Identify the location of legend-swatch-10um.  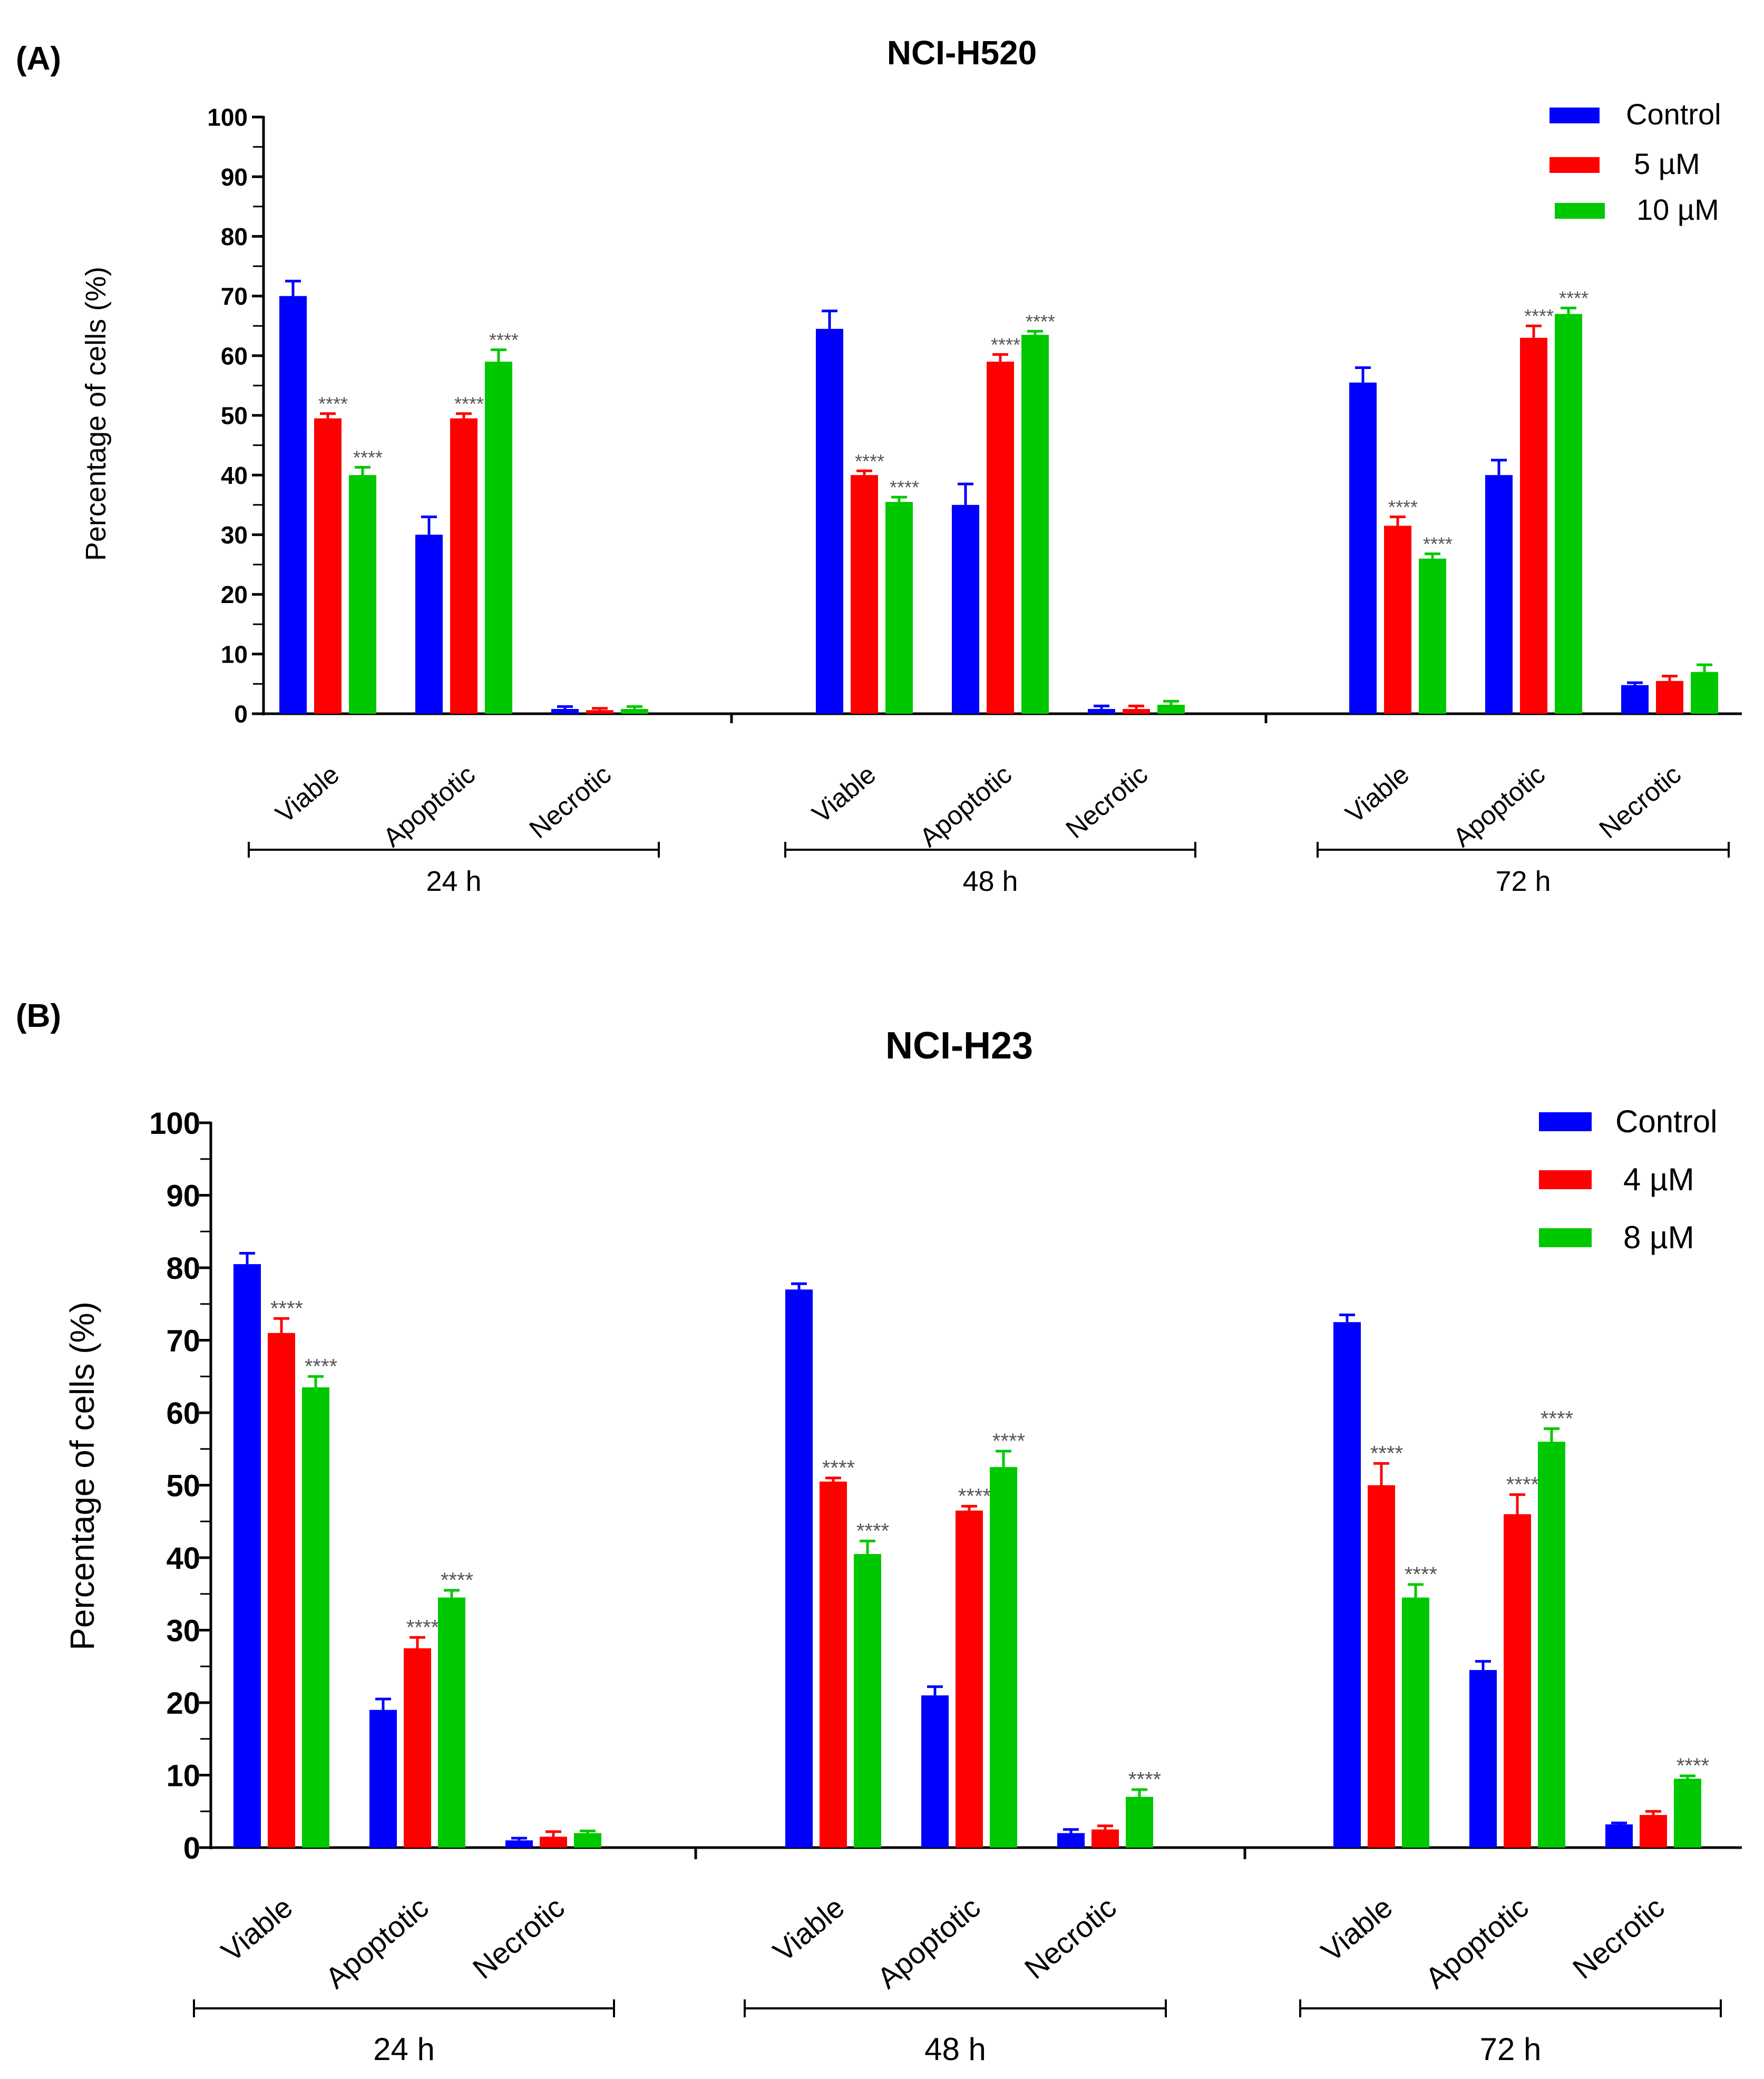
(1580, 211).